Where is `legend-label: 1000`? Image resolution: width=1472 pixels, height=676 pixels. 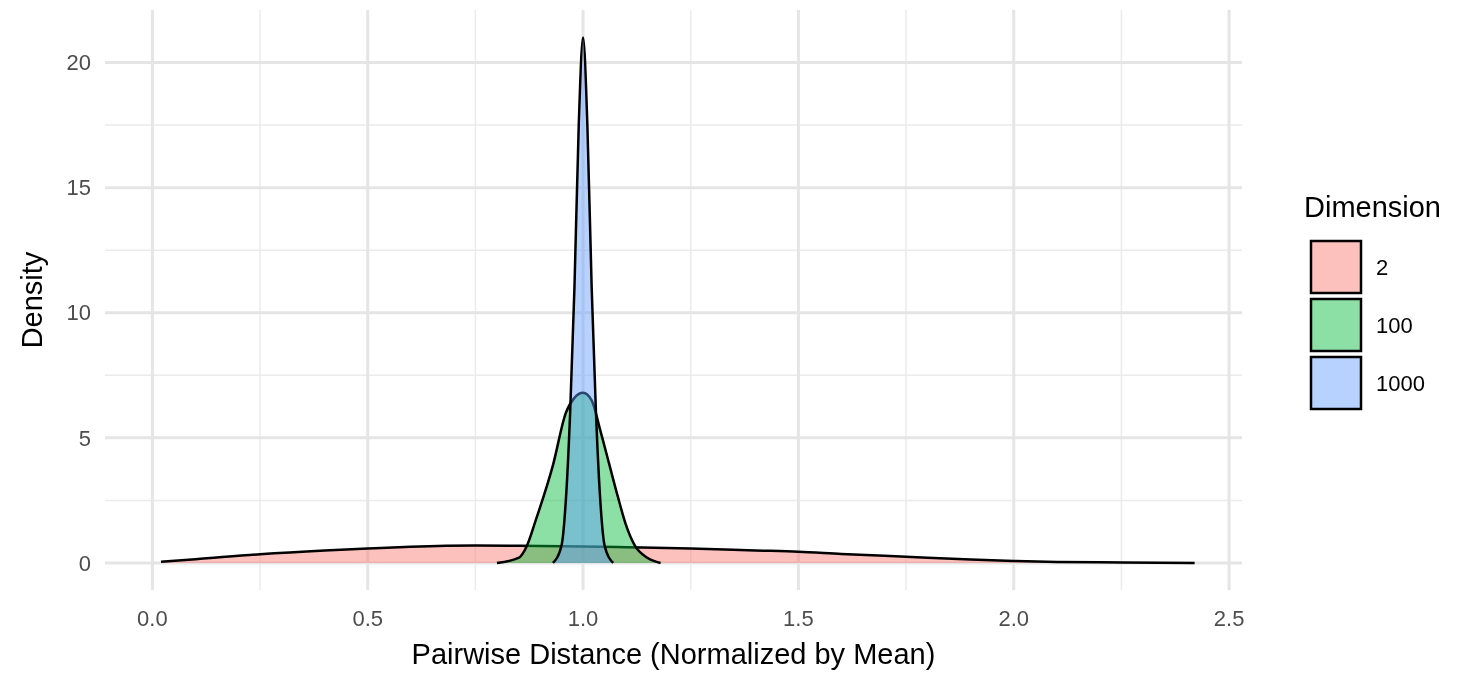
legend-label: 1000 is located at coordinates (1400, 383).